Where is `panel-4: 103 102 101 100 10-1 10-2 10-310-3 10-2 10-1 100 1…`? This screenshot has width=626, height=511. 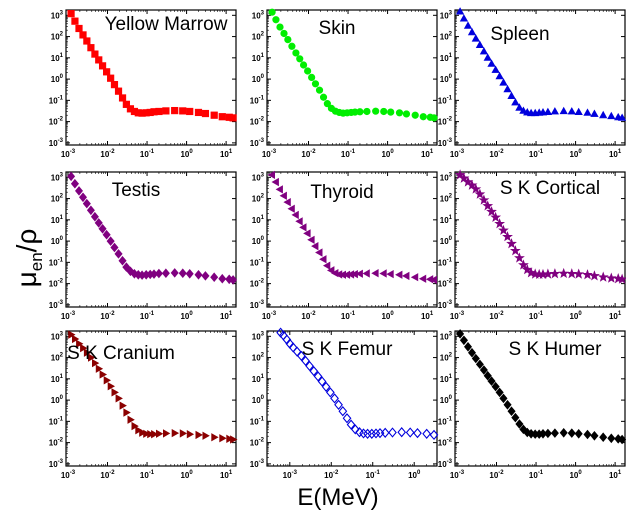
panel-4: 103 102 101 100 10-1 10-2 10-310-3 10-2 10-1 100 1… is located at coordinates (143, 246).